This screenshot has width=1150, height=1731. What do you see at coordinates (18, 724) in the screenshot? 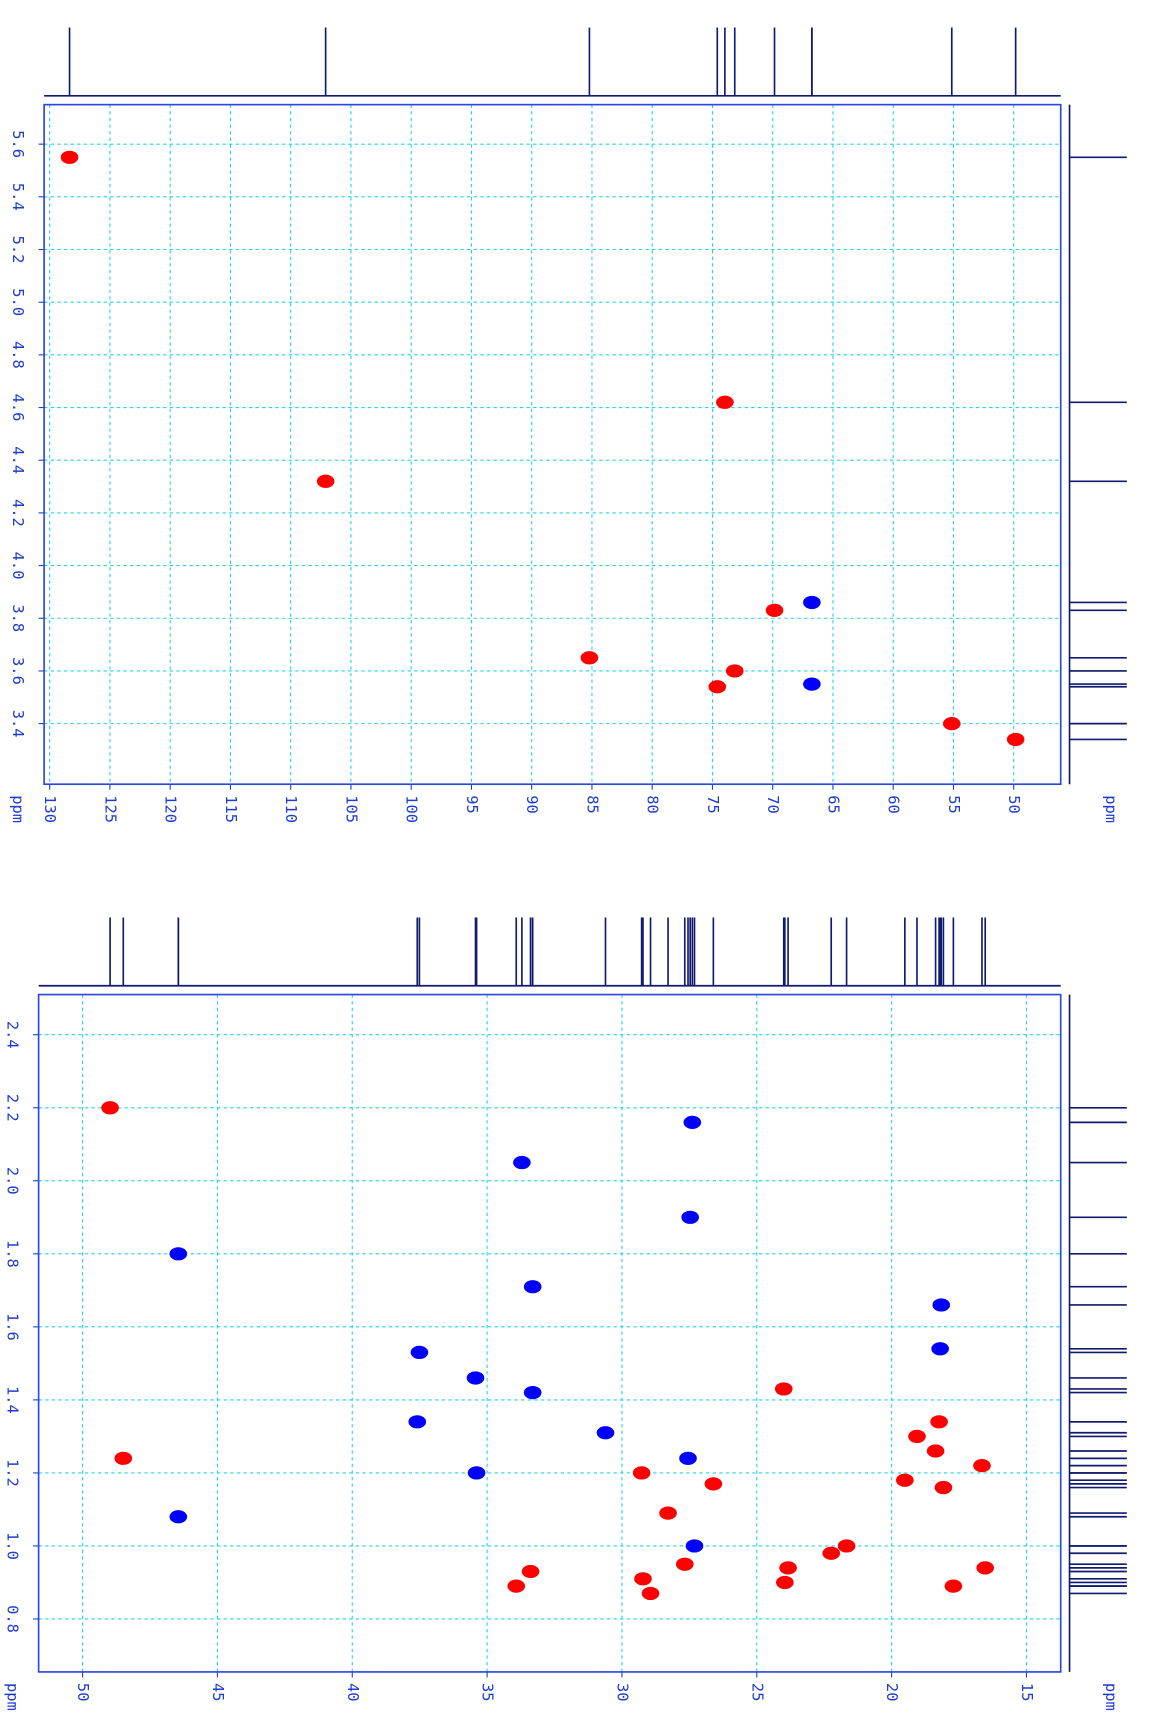
I see `y-tick-label: 3.4` at bounding box center [18, 724].